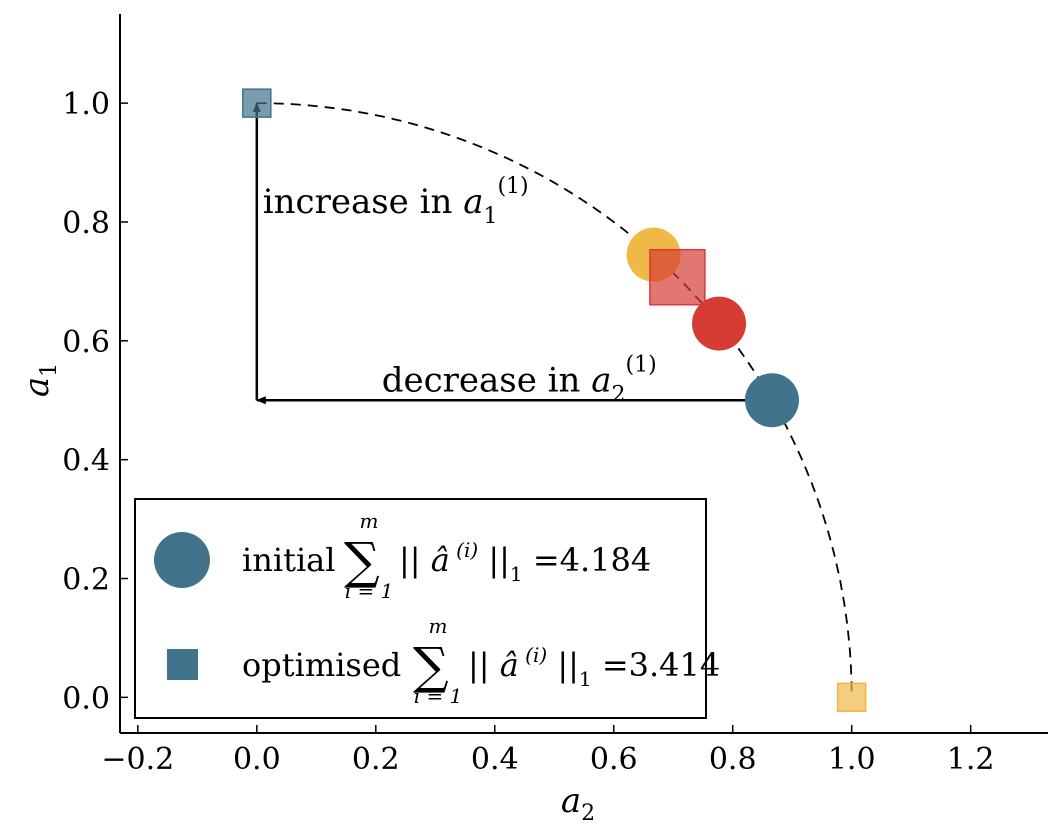  I want to click on legend-marker-square, so click(182, 664).